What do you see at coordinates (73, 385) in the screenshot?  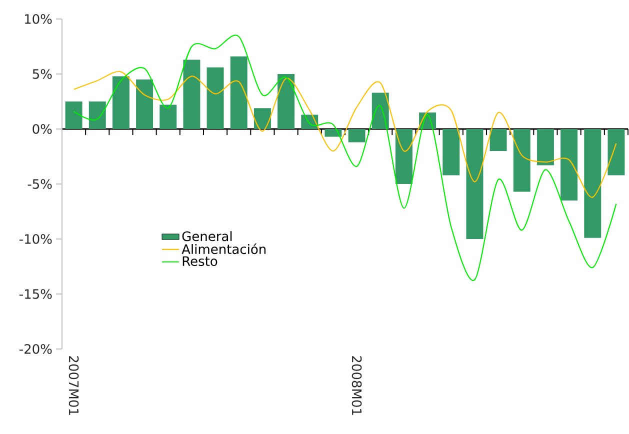 I see `x-tick-label: 2007M01` at bounding box center [73, 385].